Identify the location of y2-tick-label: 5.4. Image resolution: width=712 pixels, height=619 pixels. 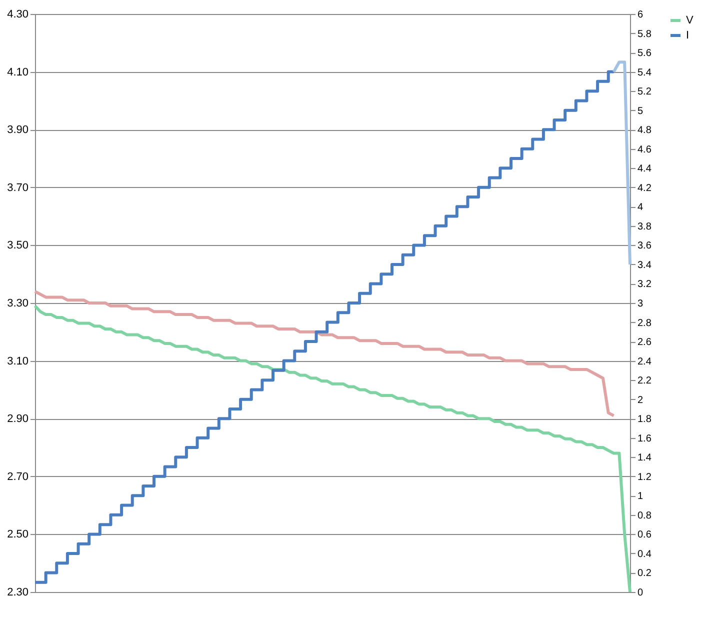
(645, 72).